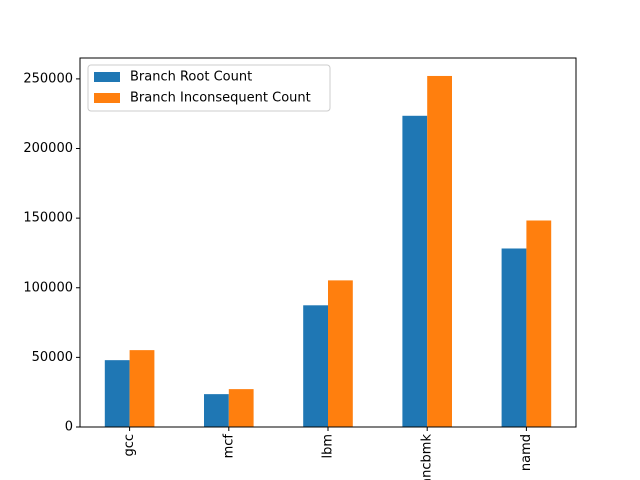  What do you see at coordinates (209, 88) in the screenshot?
I see `legend-box` at bounding box center [209, 88].